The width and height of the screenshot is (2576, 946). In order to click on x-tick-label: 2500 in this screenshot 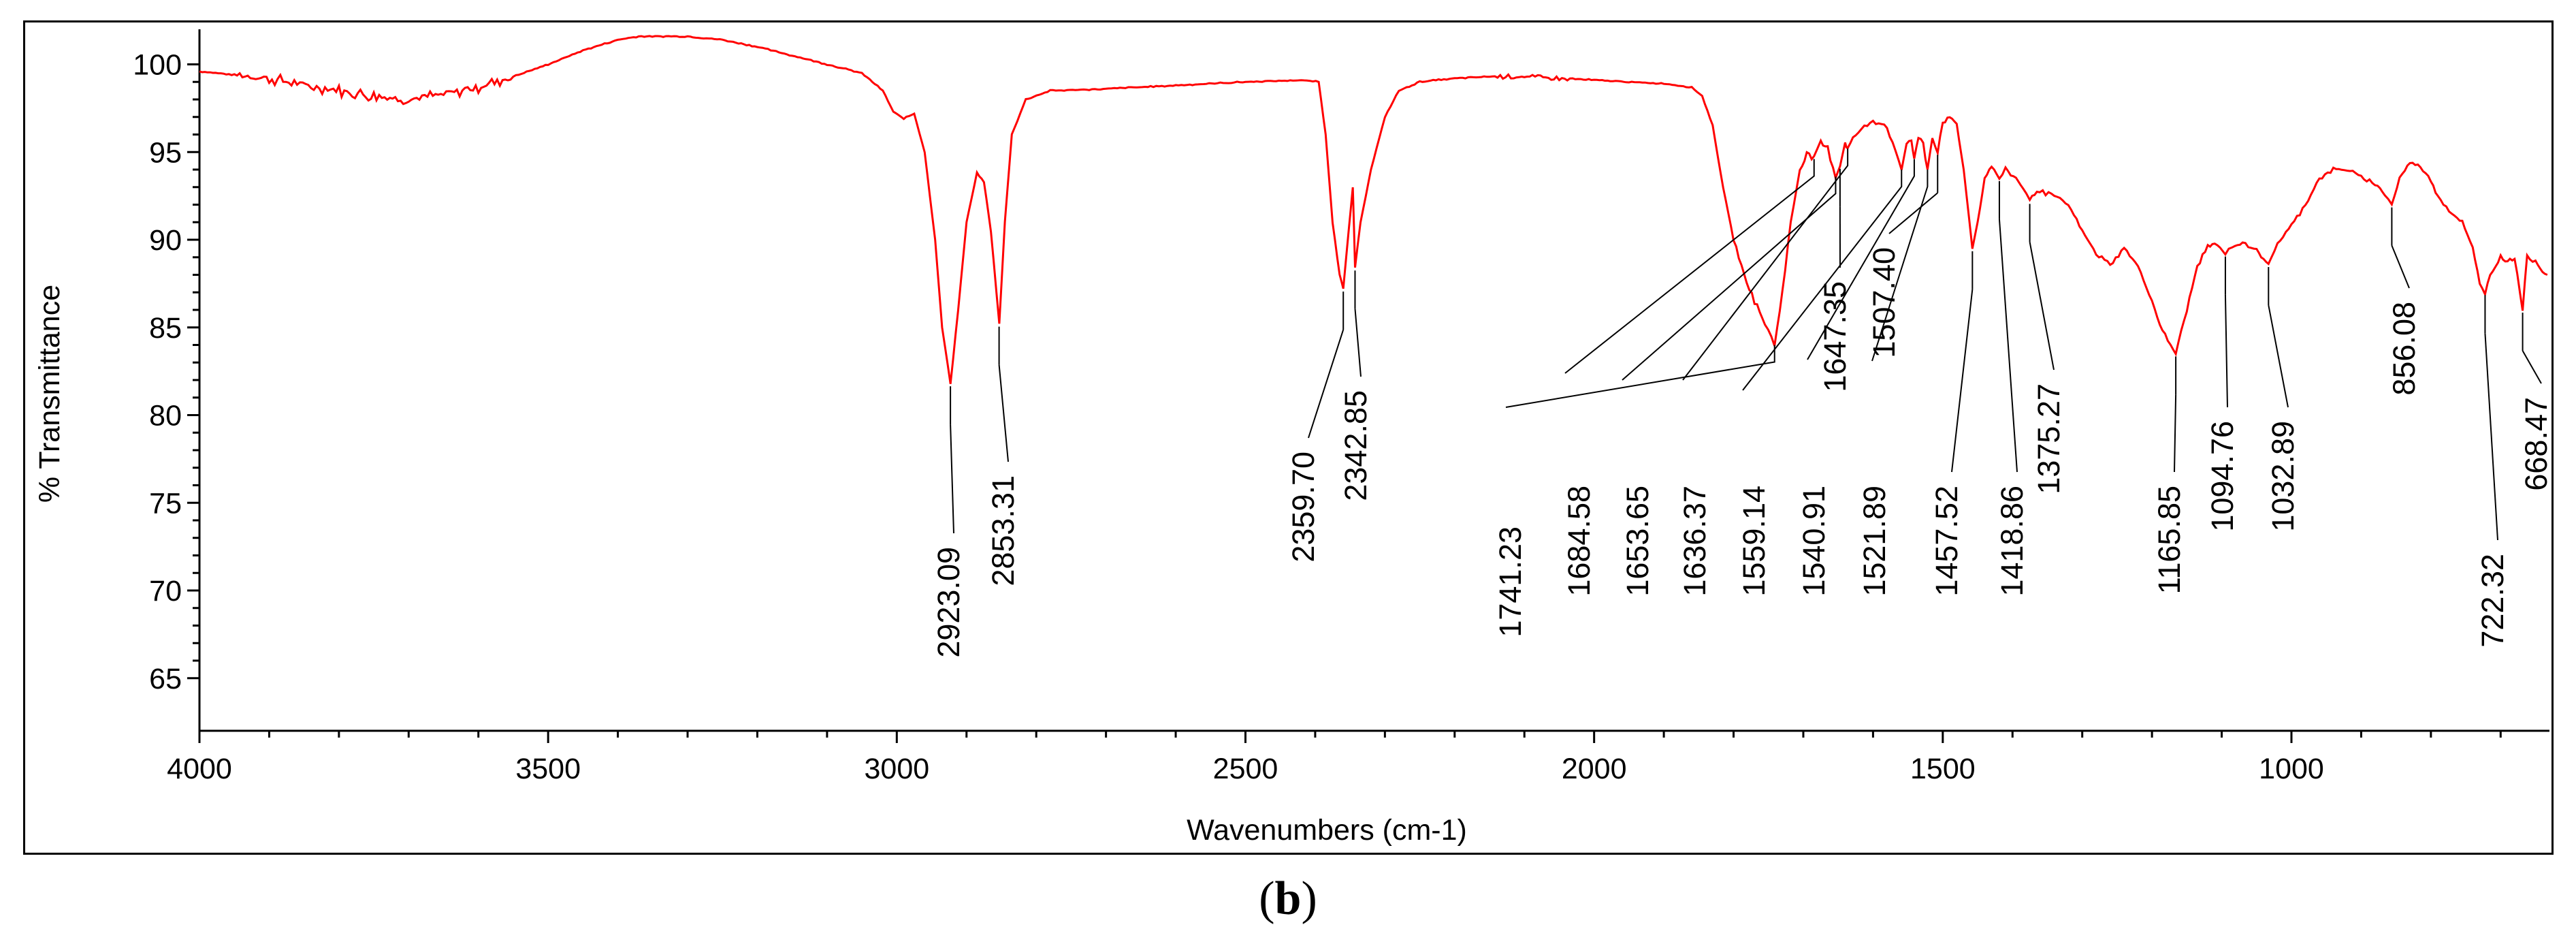, I will do `click(1246, 769)`.